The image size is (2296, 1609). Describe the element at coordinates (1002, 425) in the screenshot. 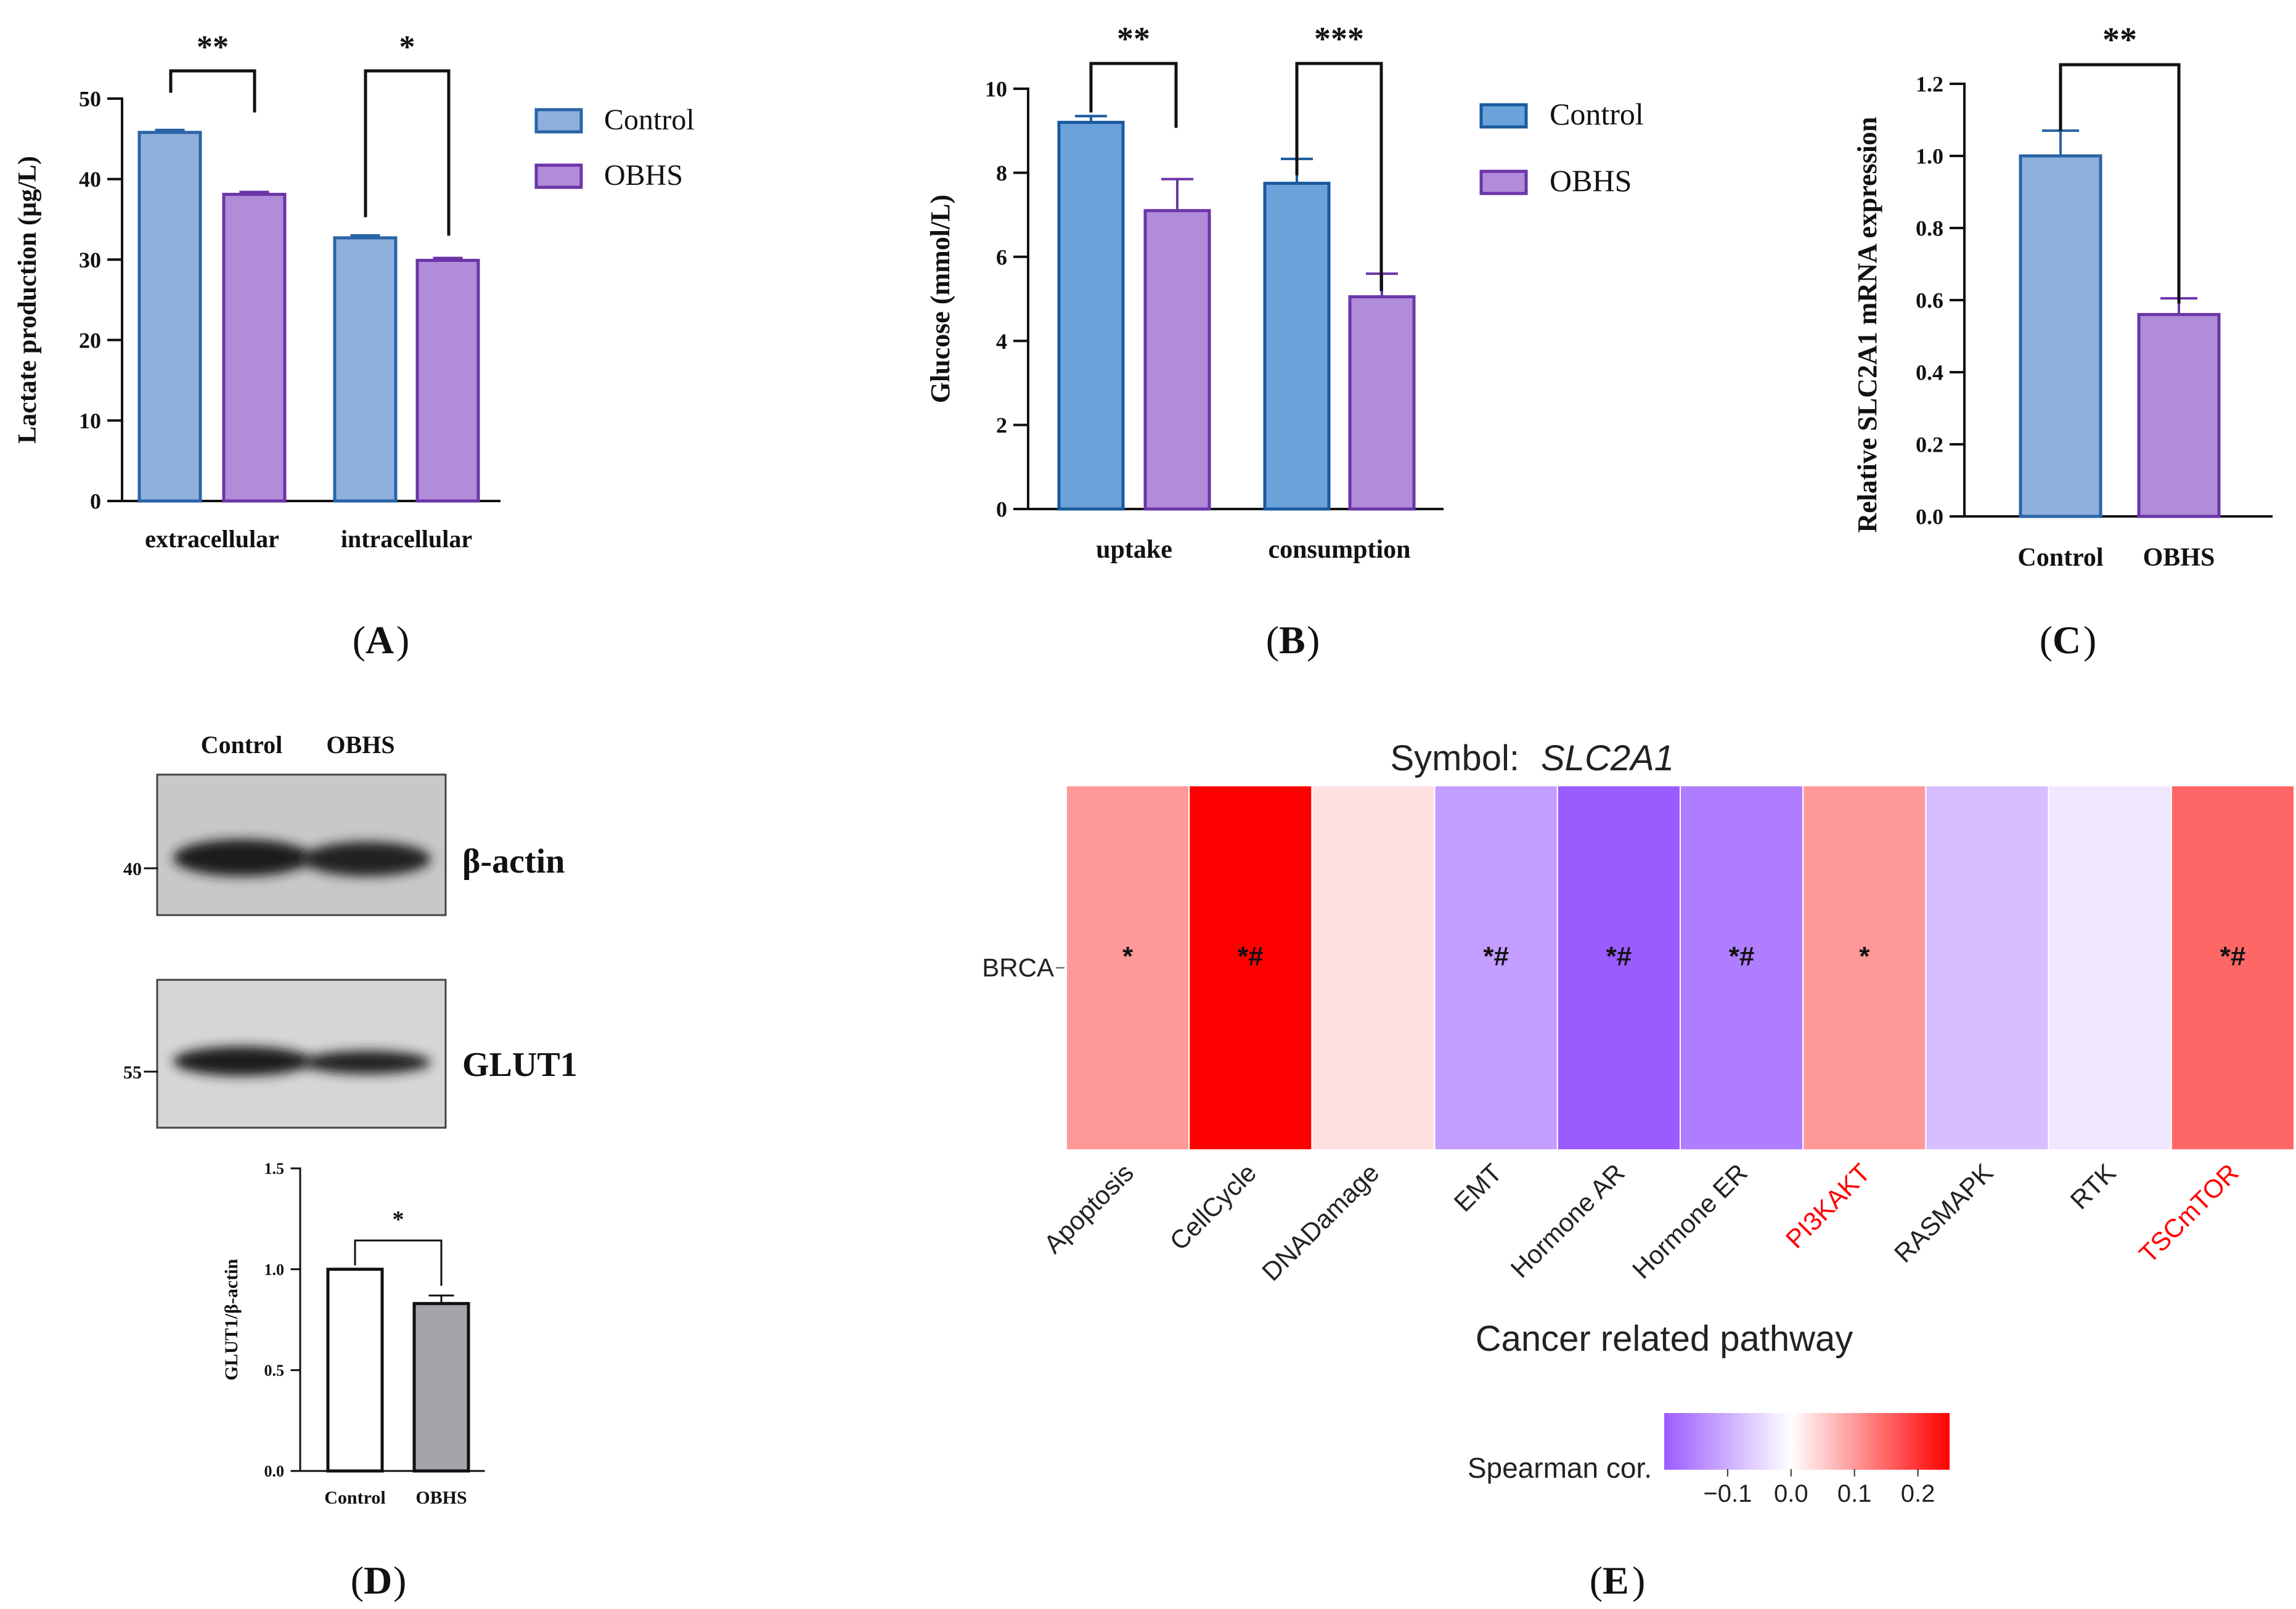

I see `y-tick-label: 2` at that location.